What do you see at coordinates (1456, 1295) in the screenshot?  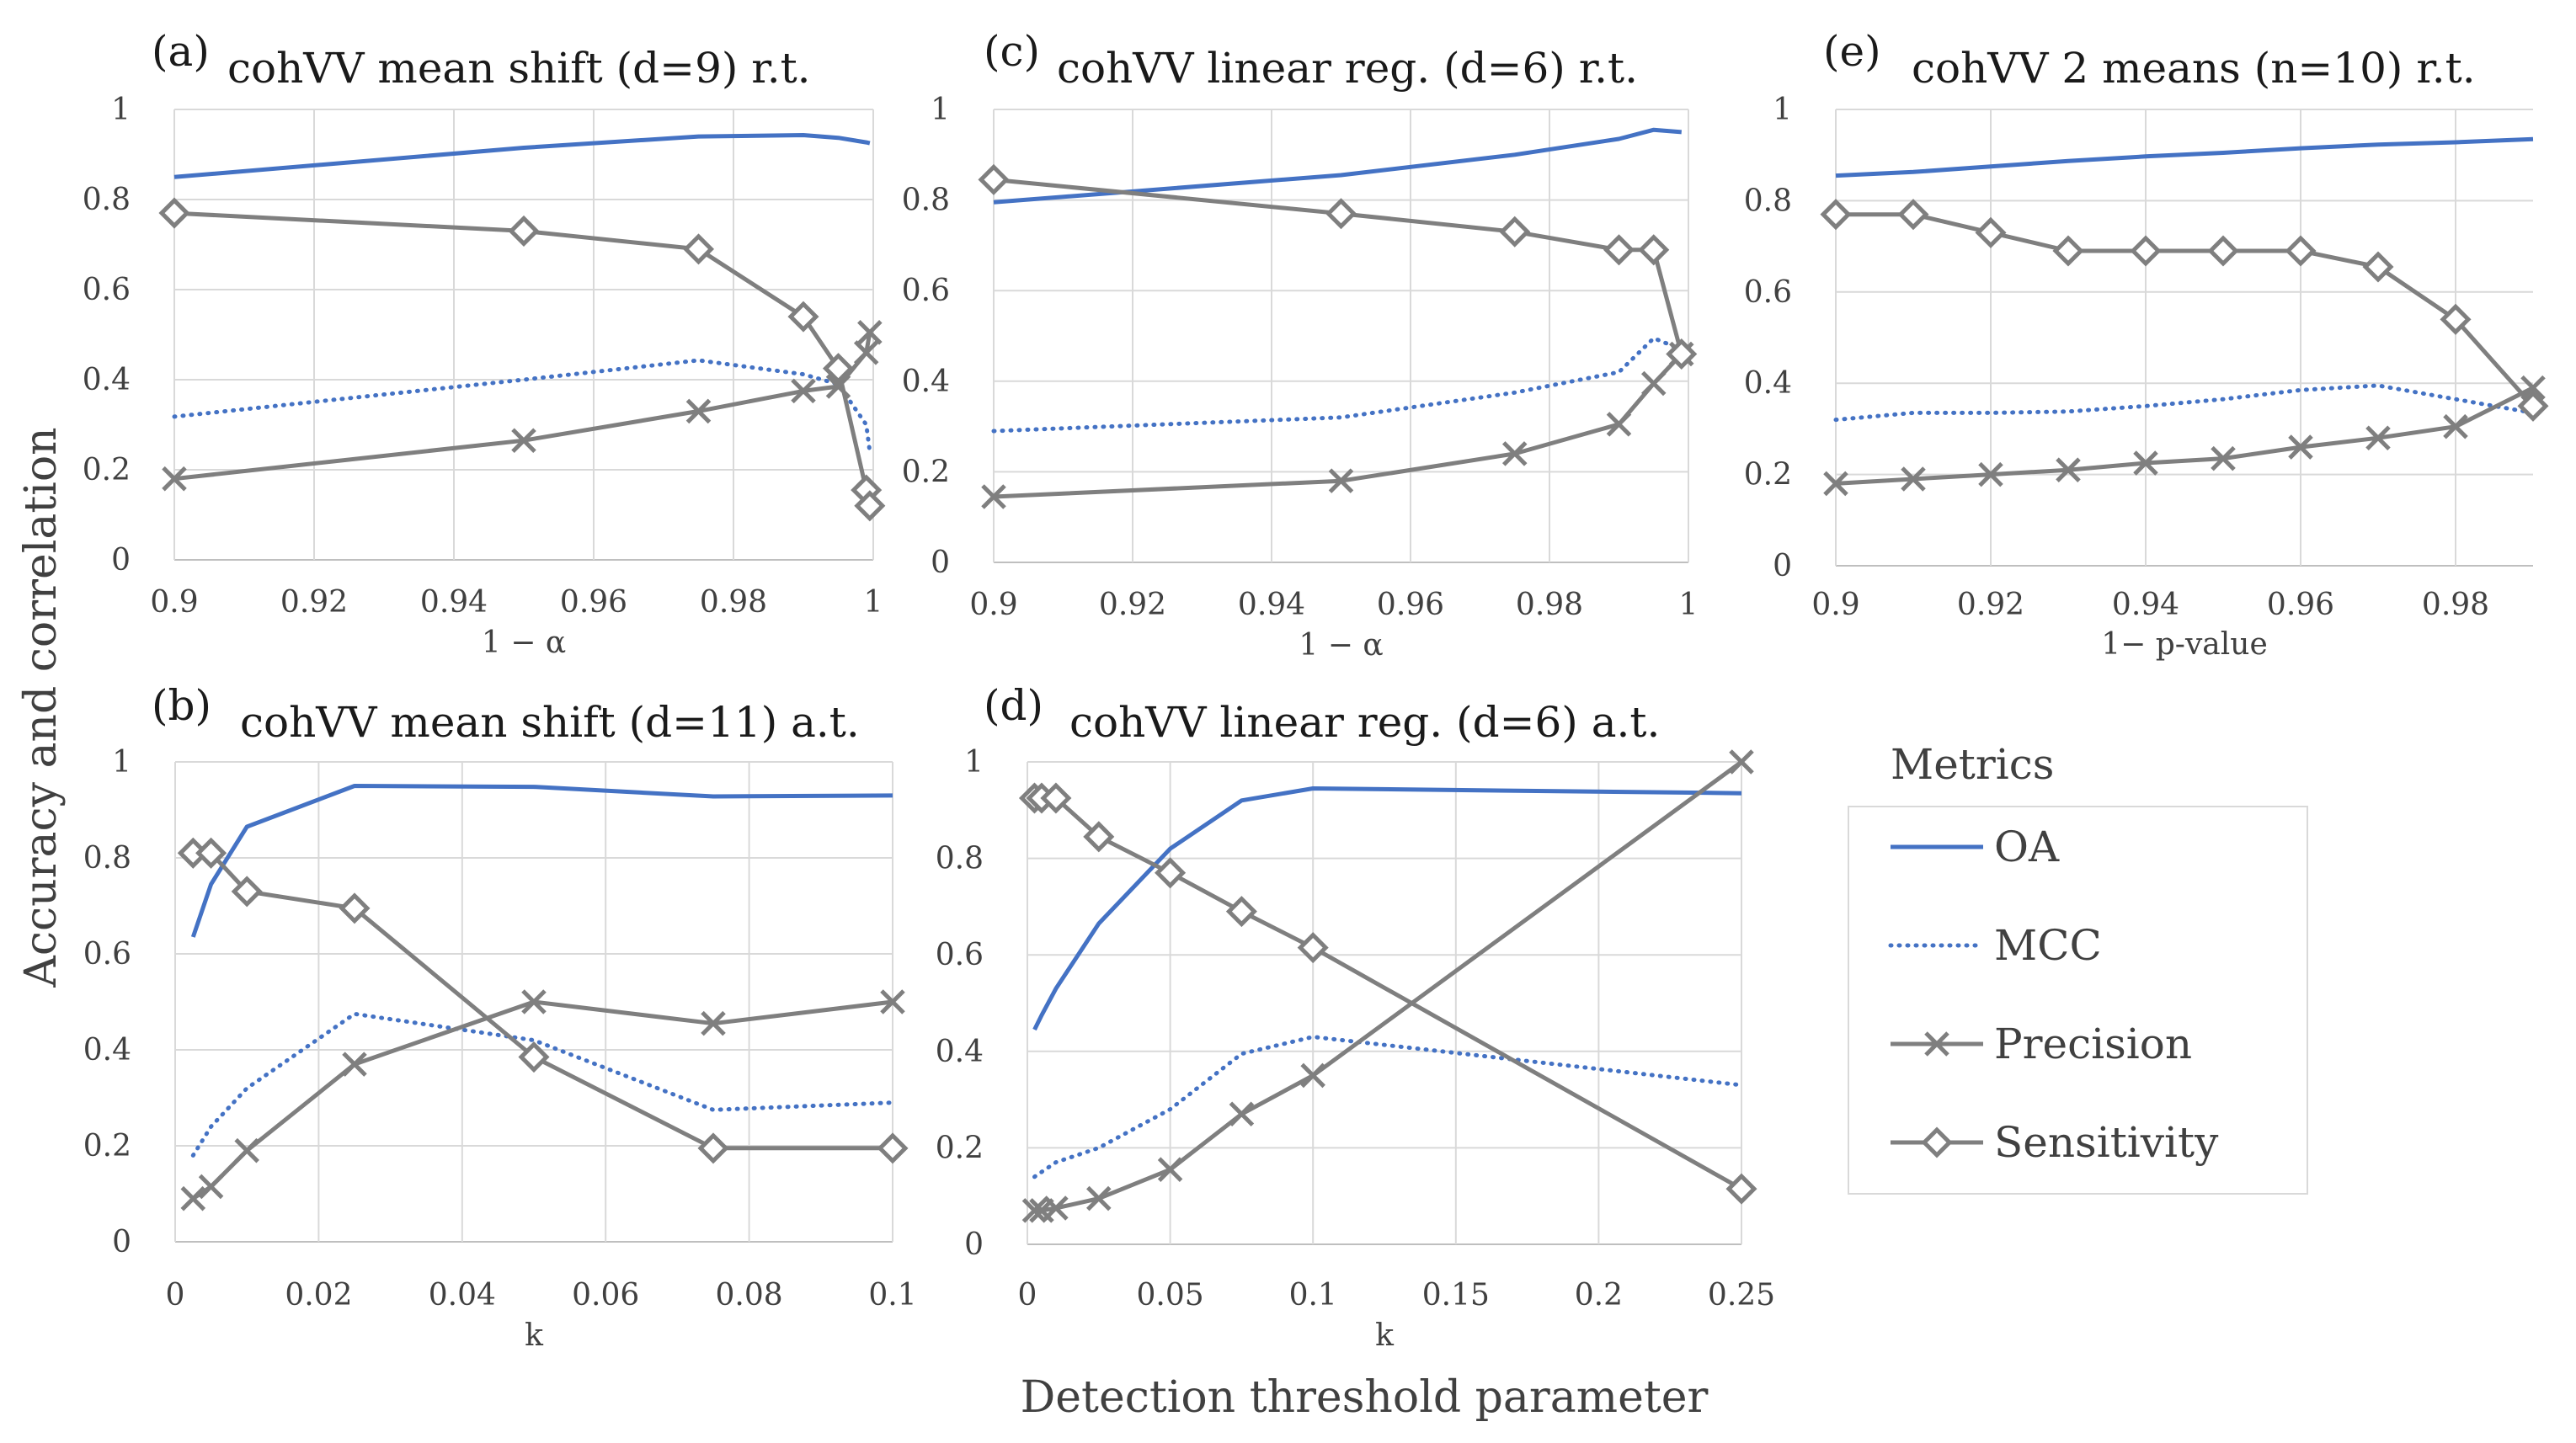 I see `x-tick-label: 0.15` at bounding box center [1456, 1295].